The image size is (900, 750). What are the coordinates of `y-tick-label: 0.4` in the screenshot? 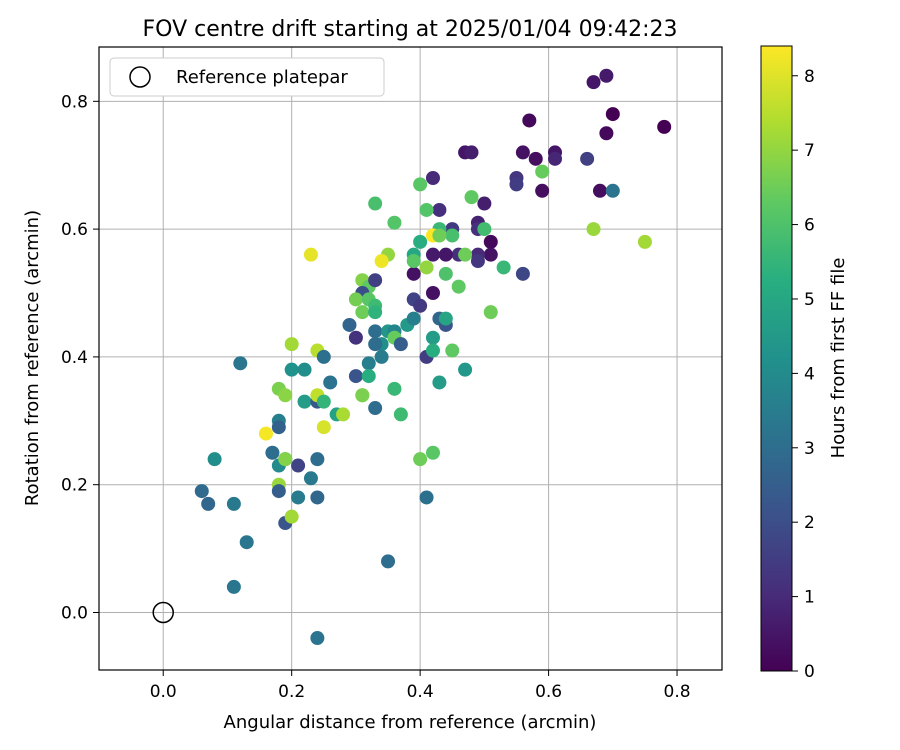 It's located at (74, 358).